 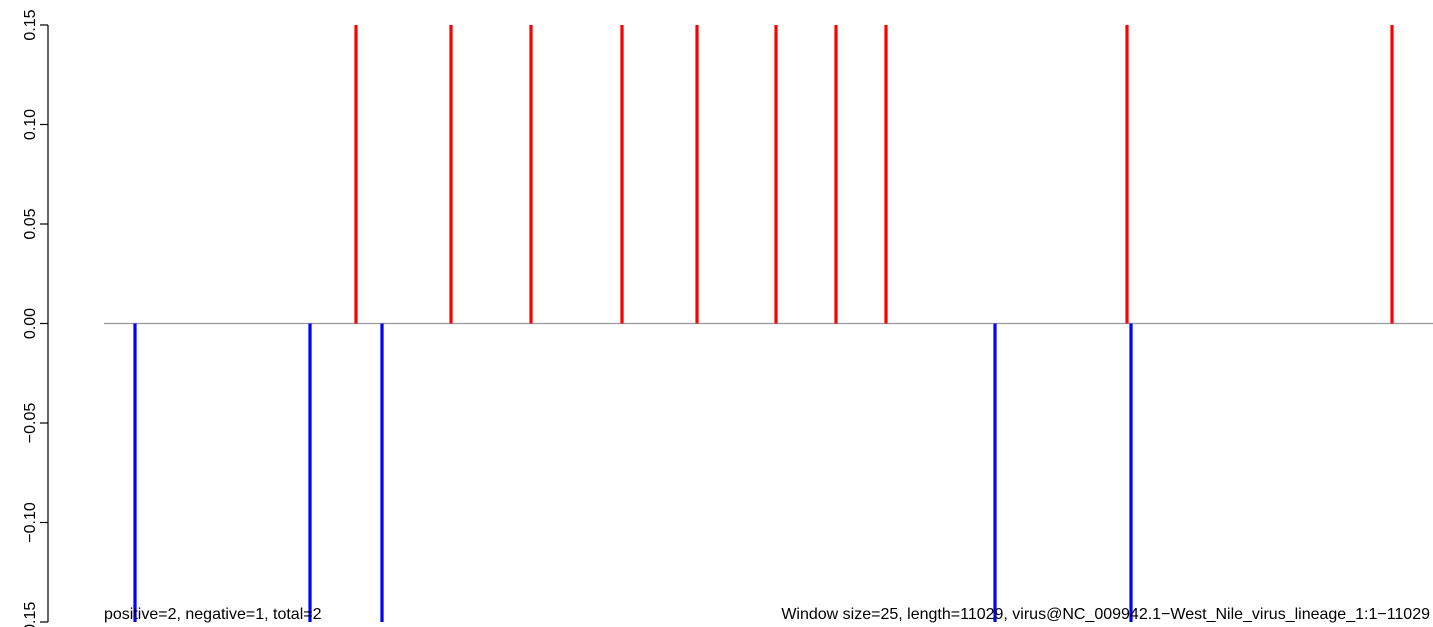 What do you see at coordinates (30, 423) in the screenshot?
I see `y-tick-label: −0.05` at bounding box center [30, 423].